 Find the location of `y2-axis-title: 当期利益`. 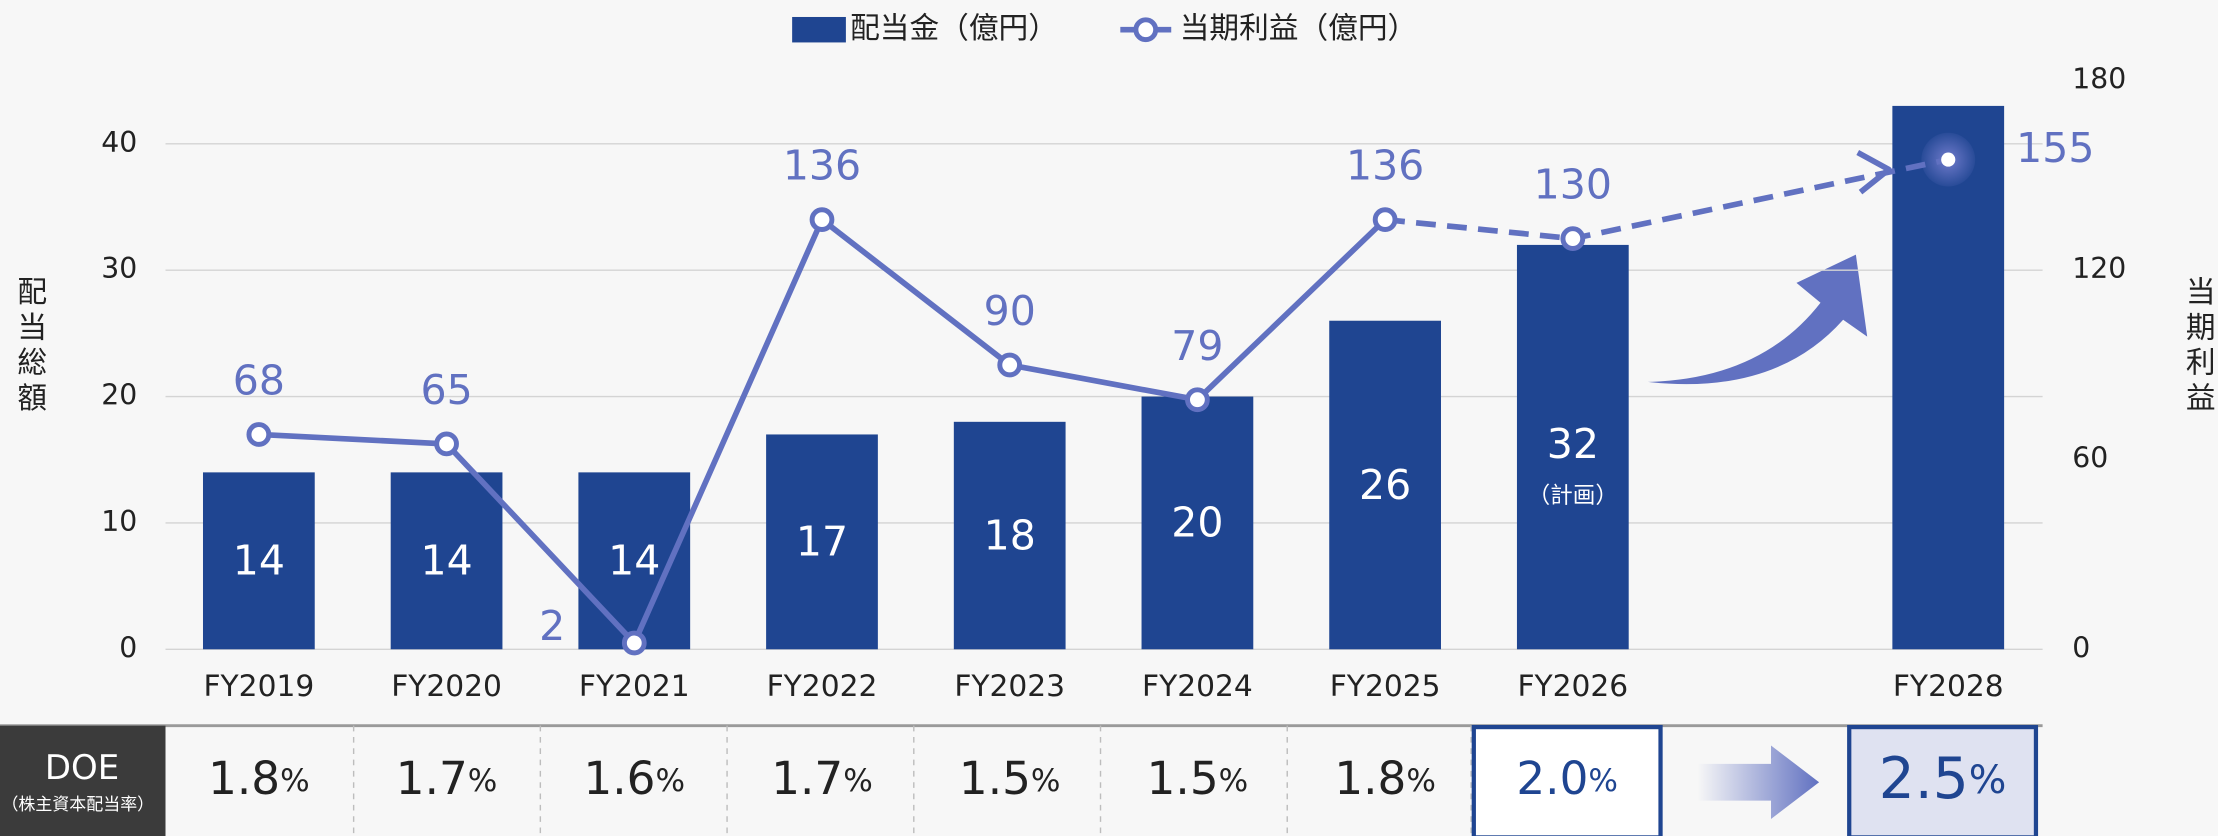

y2-axis-title: 当期利益 is located at coordinates (2197, 346).